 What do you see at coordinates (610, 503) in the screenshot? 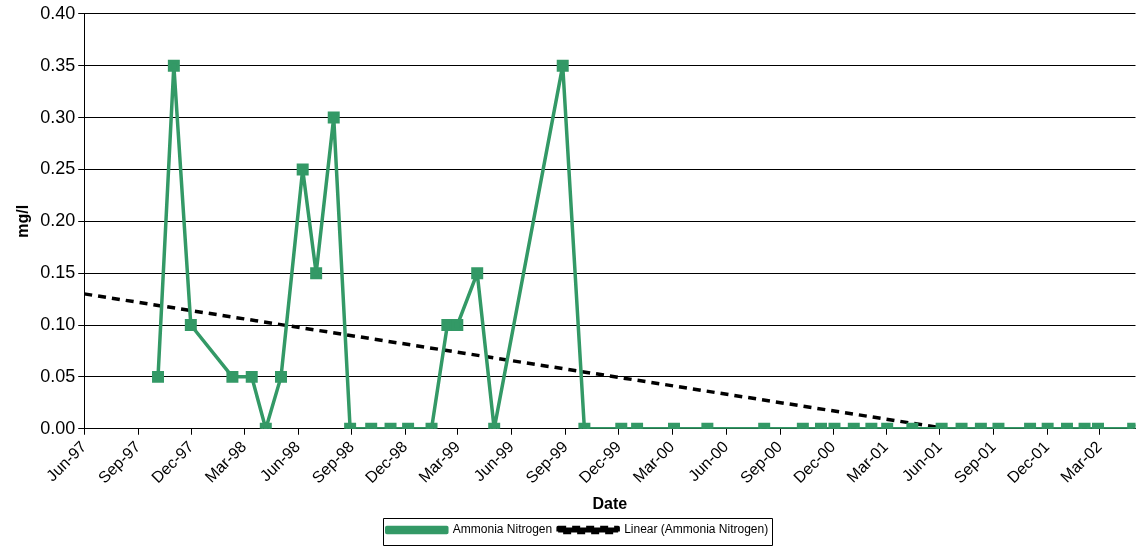
I see `x-axis-title: Date` at bounding box center [610, 503].